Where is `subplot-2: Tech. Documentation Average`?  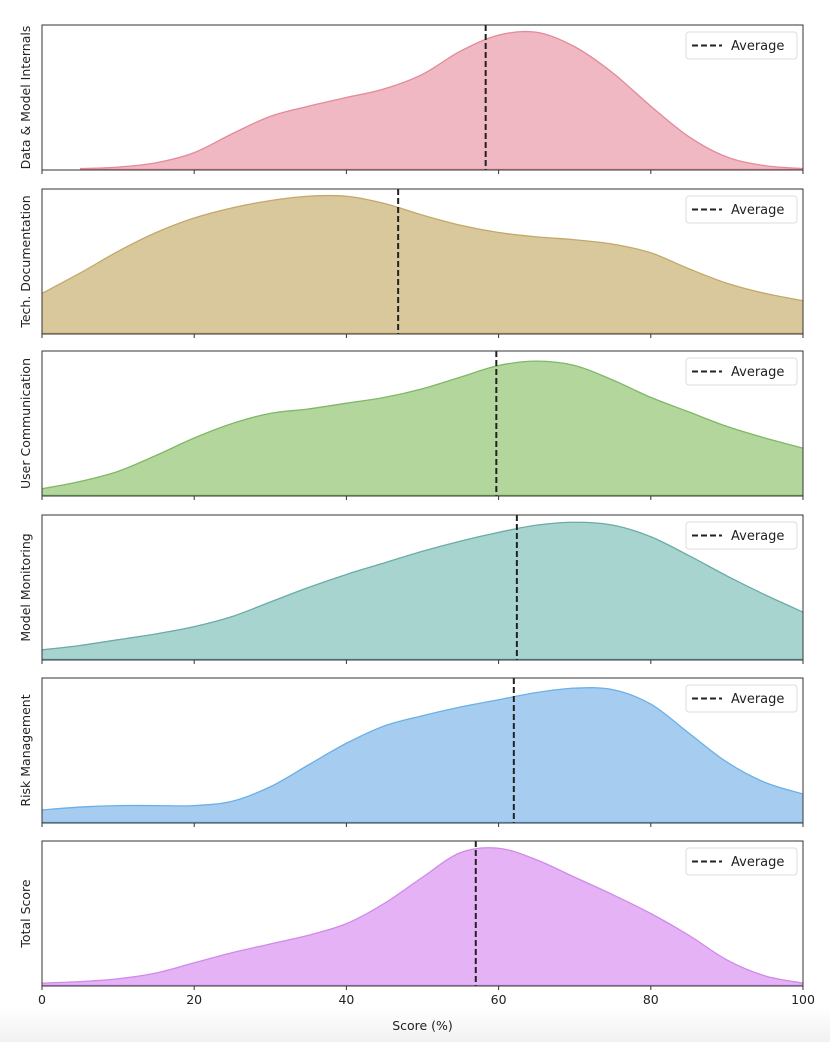 subplot-2: Tech. Documentation Average is located at coordinates (411, 263).